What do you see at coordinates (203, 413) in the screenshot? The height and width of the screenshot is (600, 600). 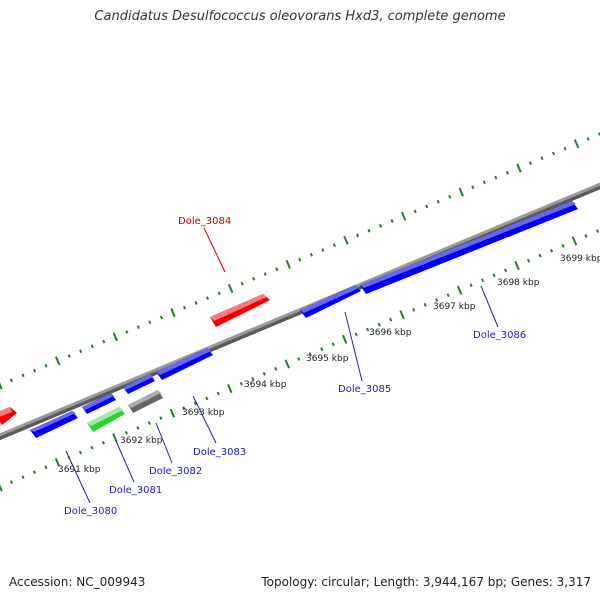 I see `scale-label: 3693 kbp` at bounding box center [203, 413].